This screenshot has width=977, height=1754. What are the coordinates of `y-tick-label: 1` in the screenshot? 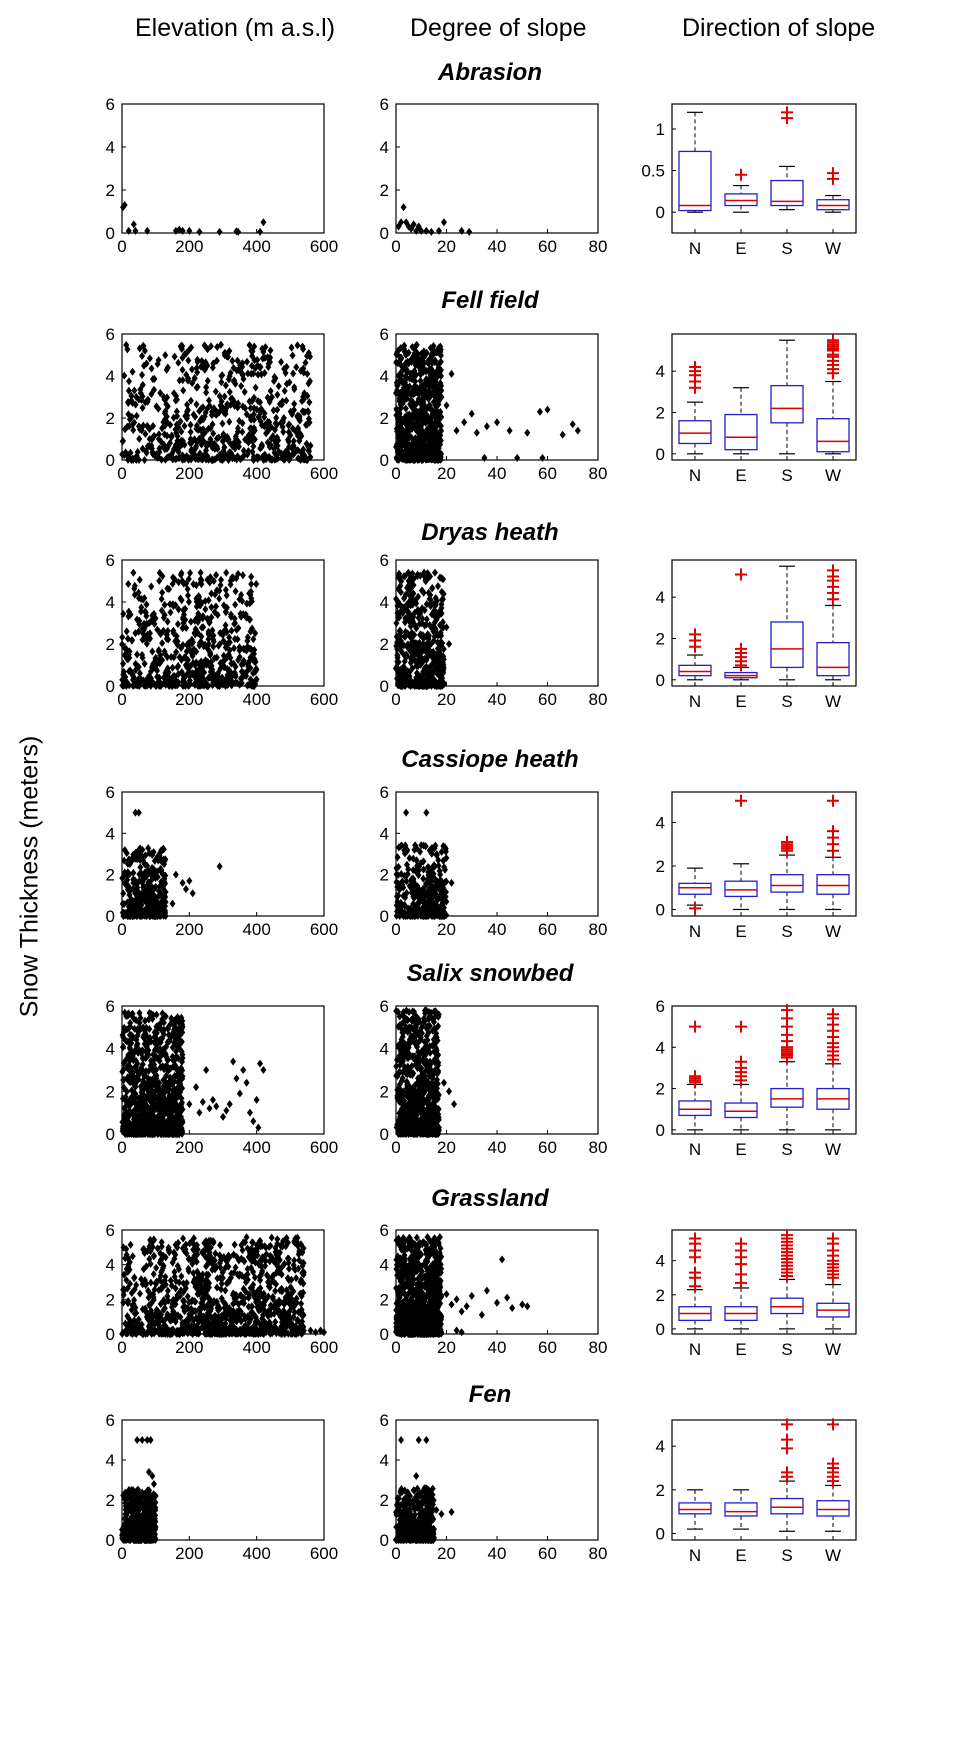 It's located at (660, 129).